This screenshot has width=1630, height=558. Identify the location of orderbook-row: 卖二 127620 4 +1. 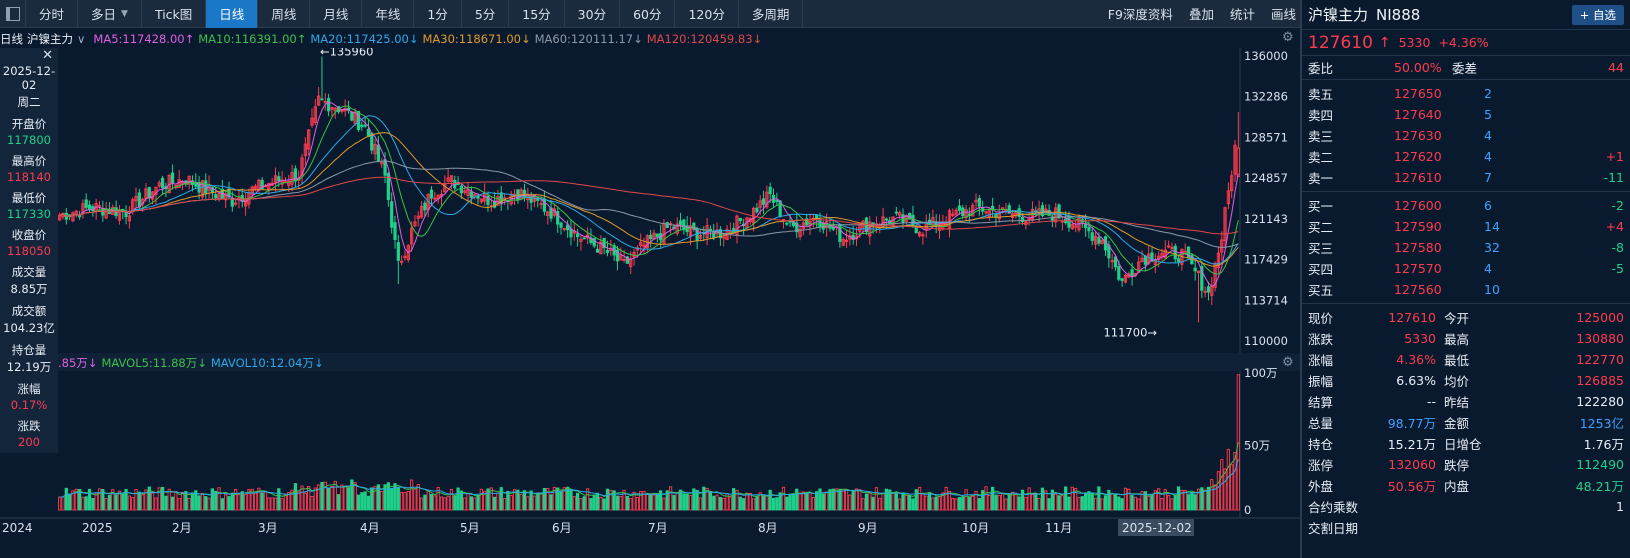
(1466, 156).